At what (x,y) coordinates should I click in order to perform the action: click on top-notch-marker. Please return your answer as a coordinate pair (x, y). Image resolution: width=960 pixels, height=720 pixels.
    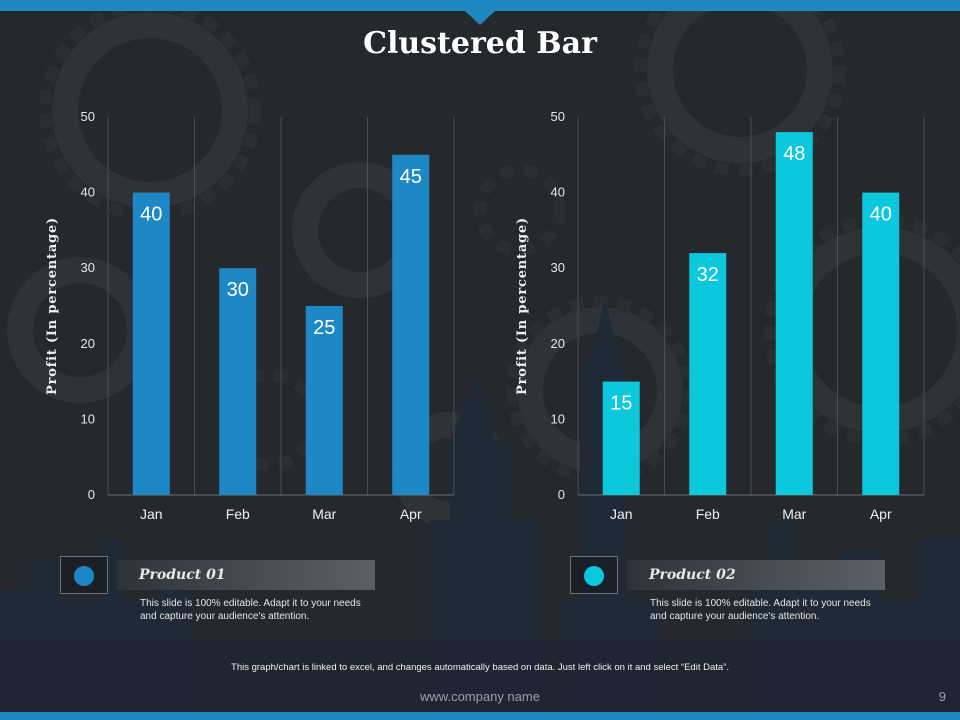
    Looking at the image, I should click on (480, 18).